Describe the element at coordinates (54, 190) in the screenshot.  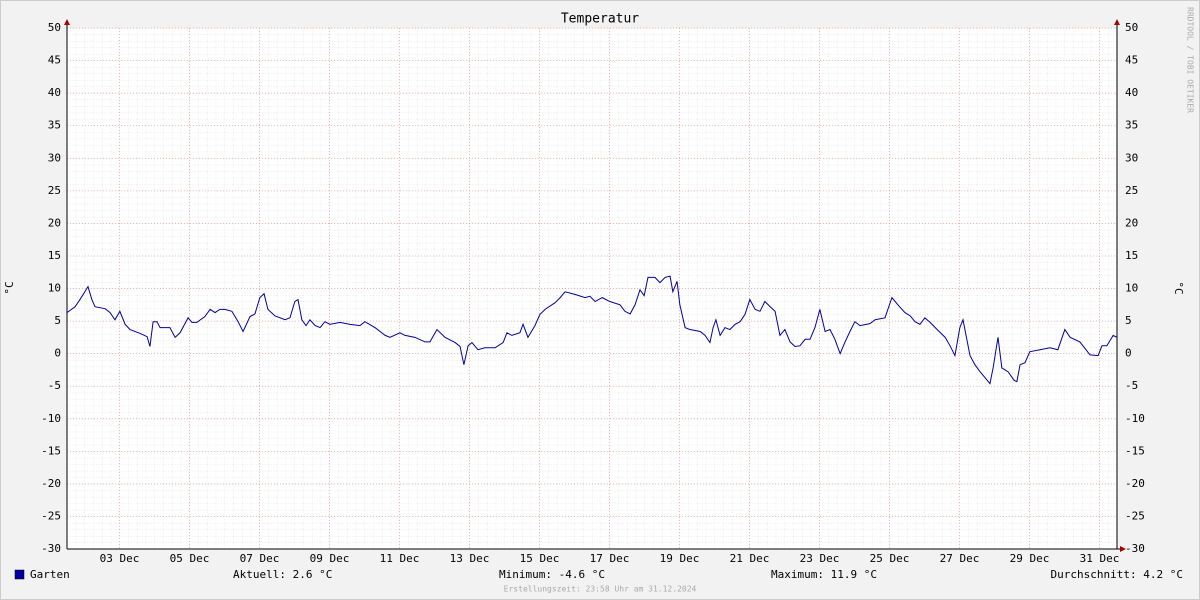
I see `y-tick-label: 25` at that location.